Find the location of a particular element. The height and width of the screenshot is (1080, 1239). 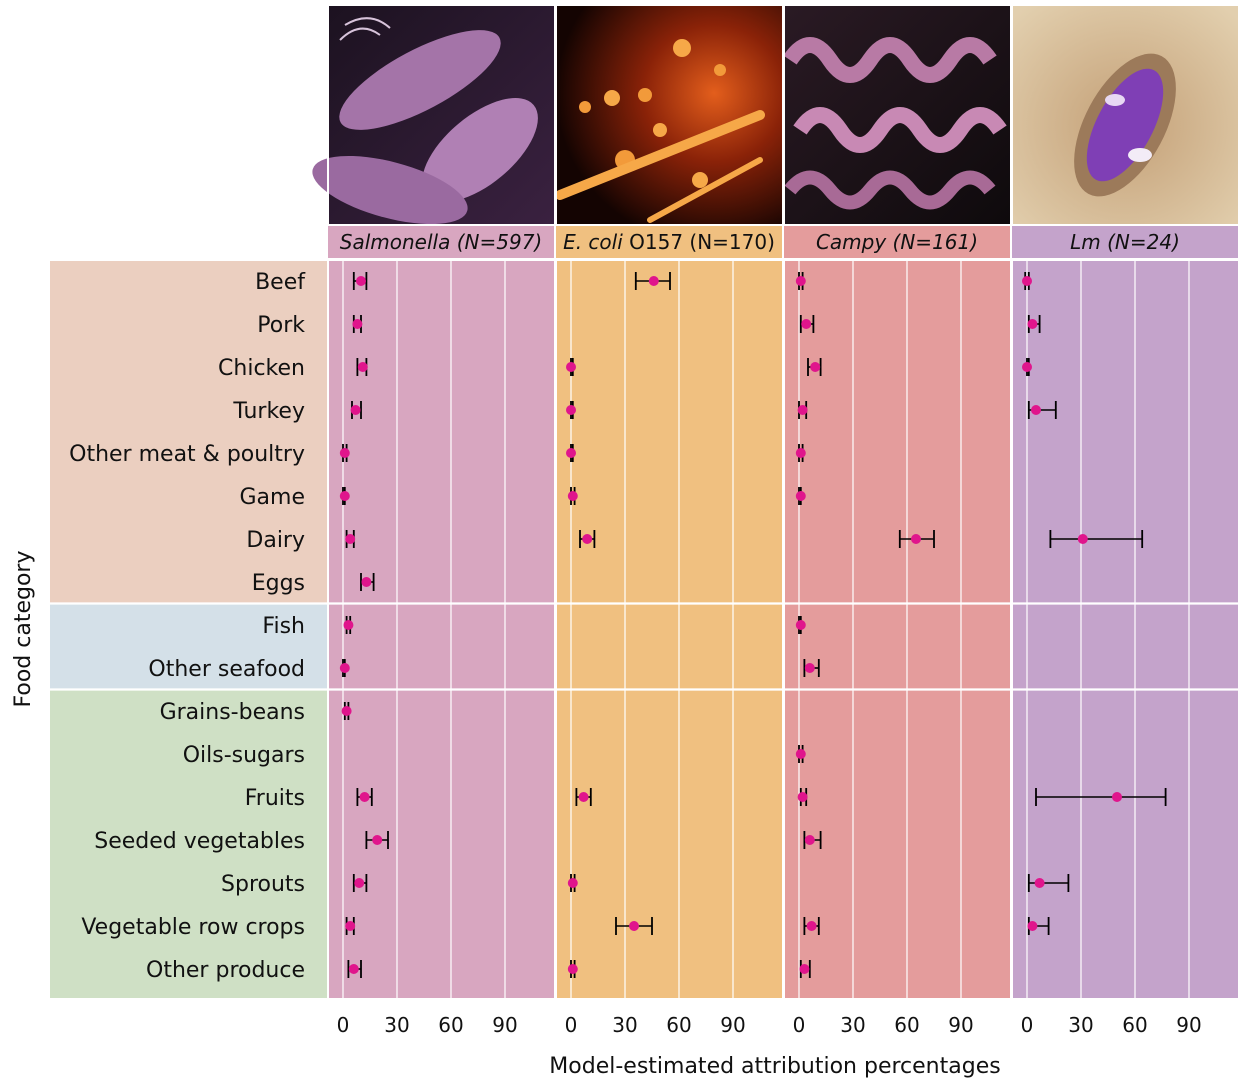

point-salmonella-dairy is located at coordinates (350, 539).